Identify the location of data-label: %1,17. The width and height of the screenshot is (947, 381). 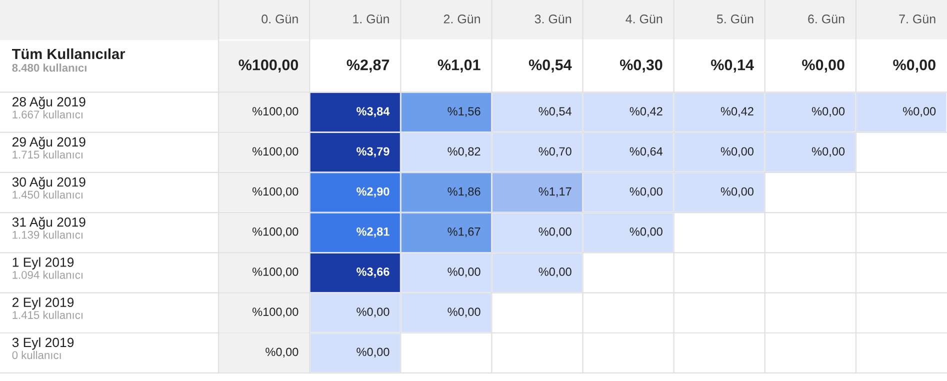
(555, 192).